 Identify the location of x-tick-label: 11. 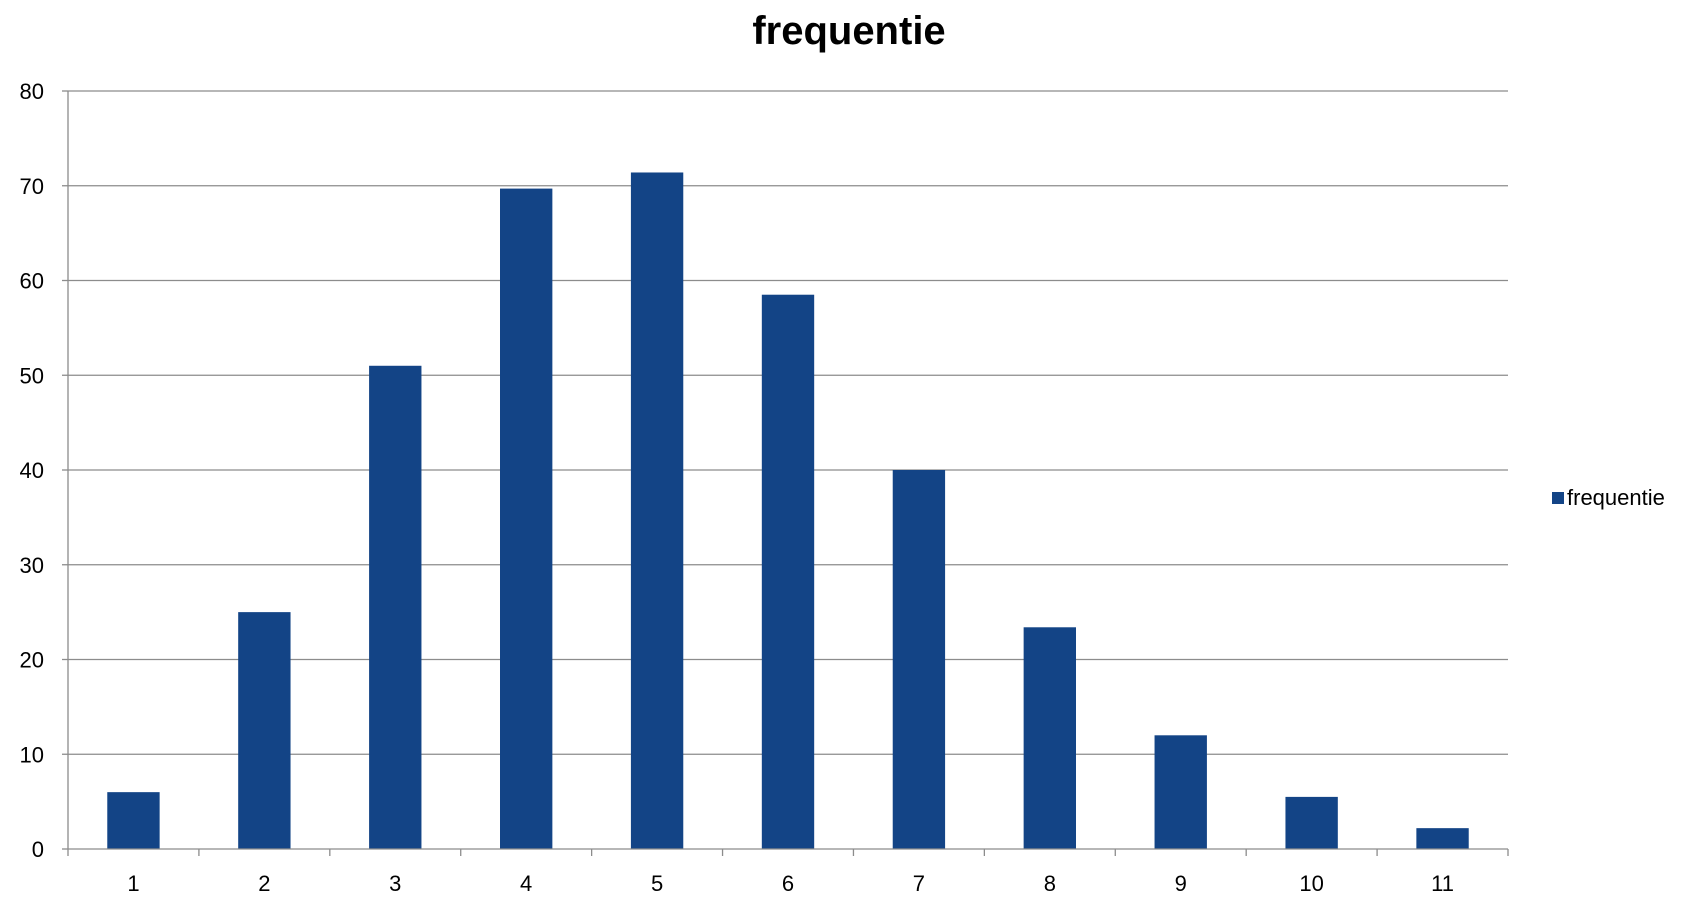
(1442, 883).